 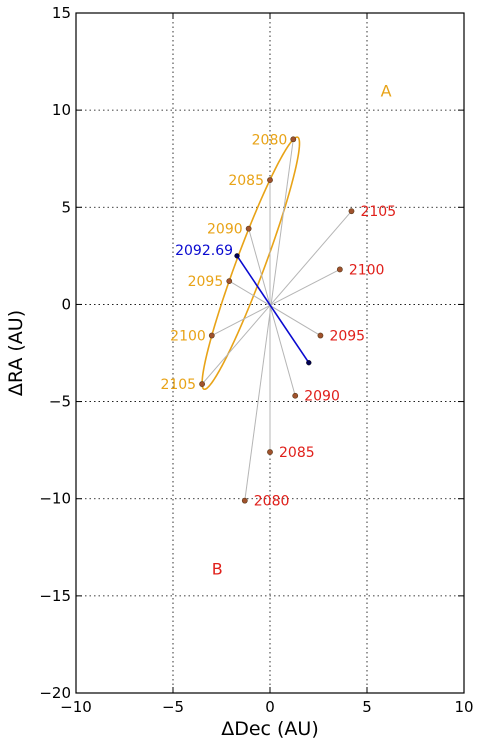 I want to click on highlight-line, so click(x=273, y=309).